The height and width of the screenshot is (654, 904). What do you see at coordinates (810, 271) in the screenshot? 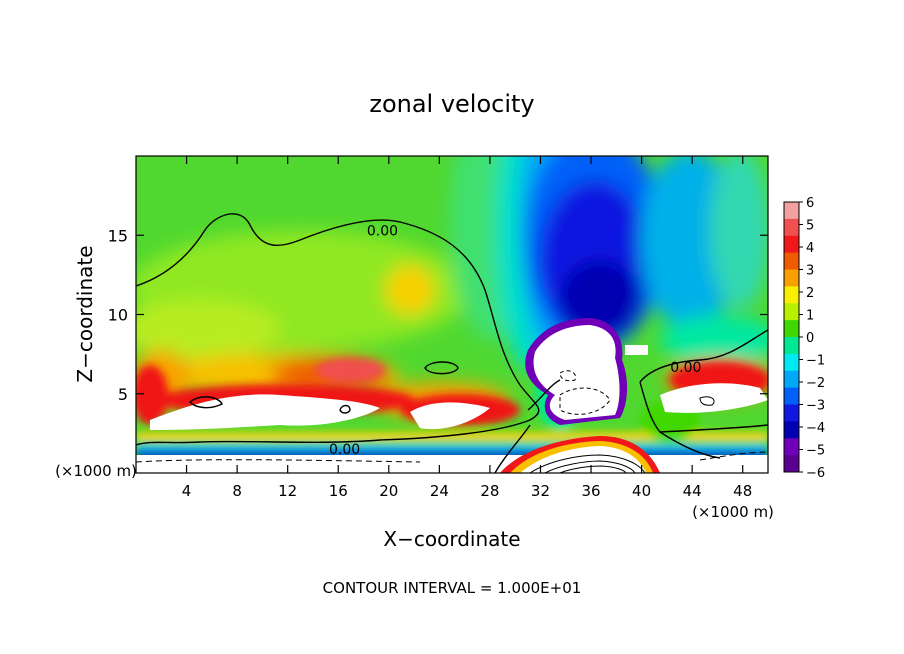
I see `colorbar-tick-label: 3` at bounding box center [810, 271].